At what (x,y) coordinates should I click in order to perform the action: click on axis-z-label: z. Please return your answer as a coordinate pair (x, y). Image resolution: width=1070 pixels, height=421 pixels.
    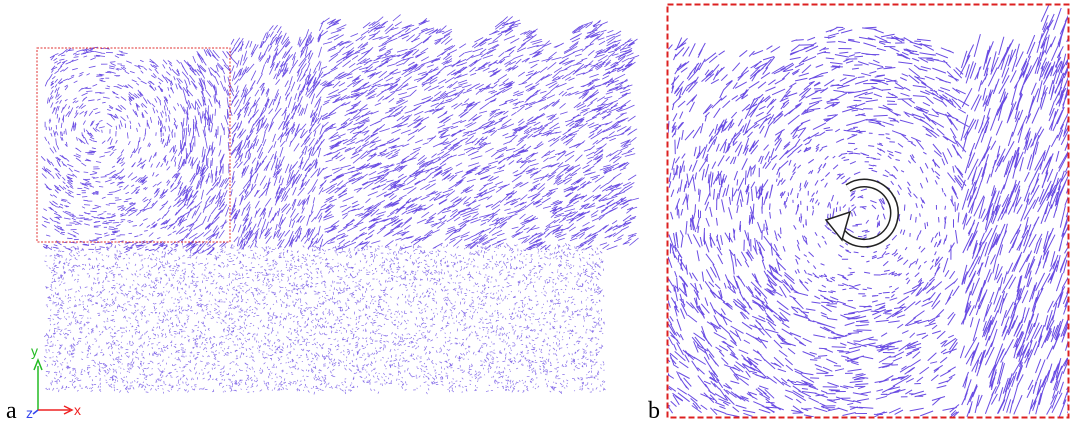
    Looking at the image, I should click on (29, 413).